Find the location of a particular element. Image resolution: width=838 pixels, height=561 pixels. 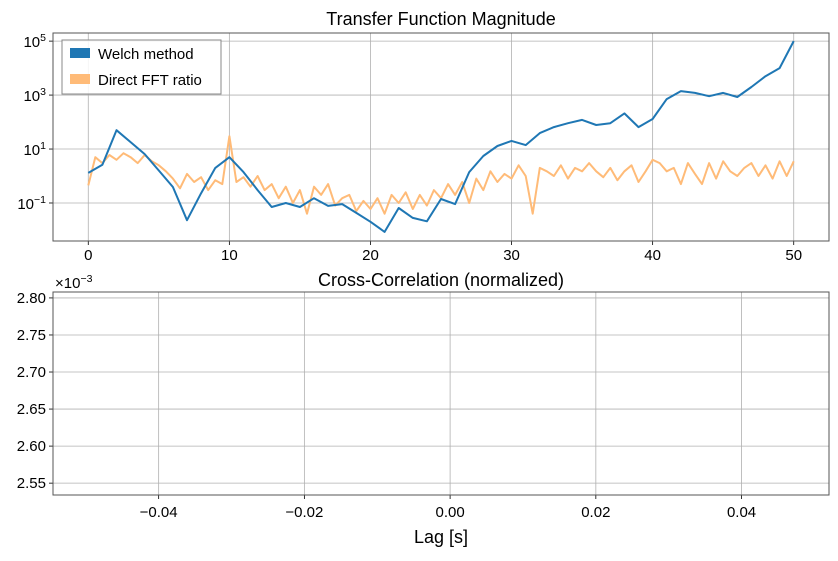

y-tick-label: 2.75 is located at coordinates (31, 335).